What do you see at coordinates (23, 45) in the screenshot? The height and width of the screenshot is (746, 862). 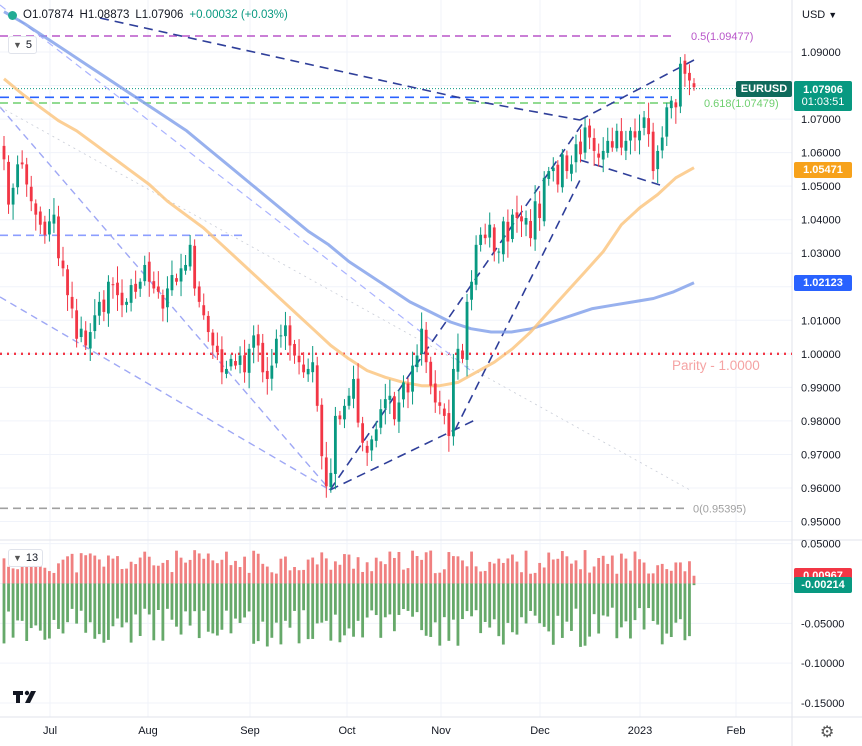 I see `price-indicators-toggle: ▼ 5` at bounding box center [23, 45].